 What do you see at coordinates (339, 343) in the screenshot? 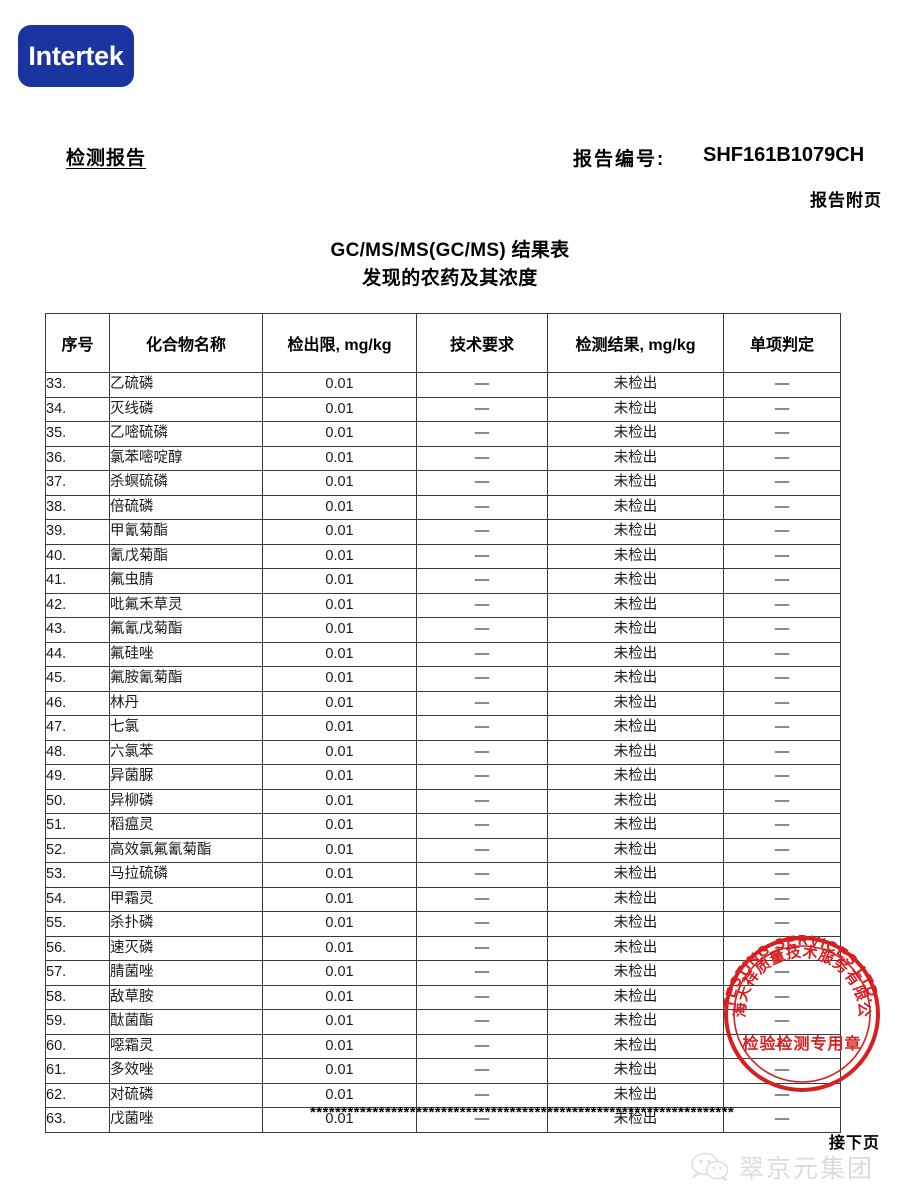
I see `column-header-lod: 检出限, mg/kg` at bounding box center [339, 343].